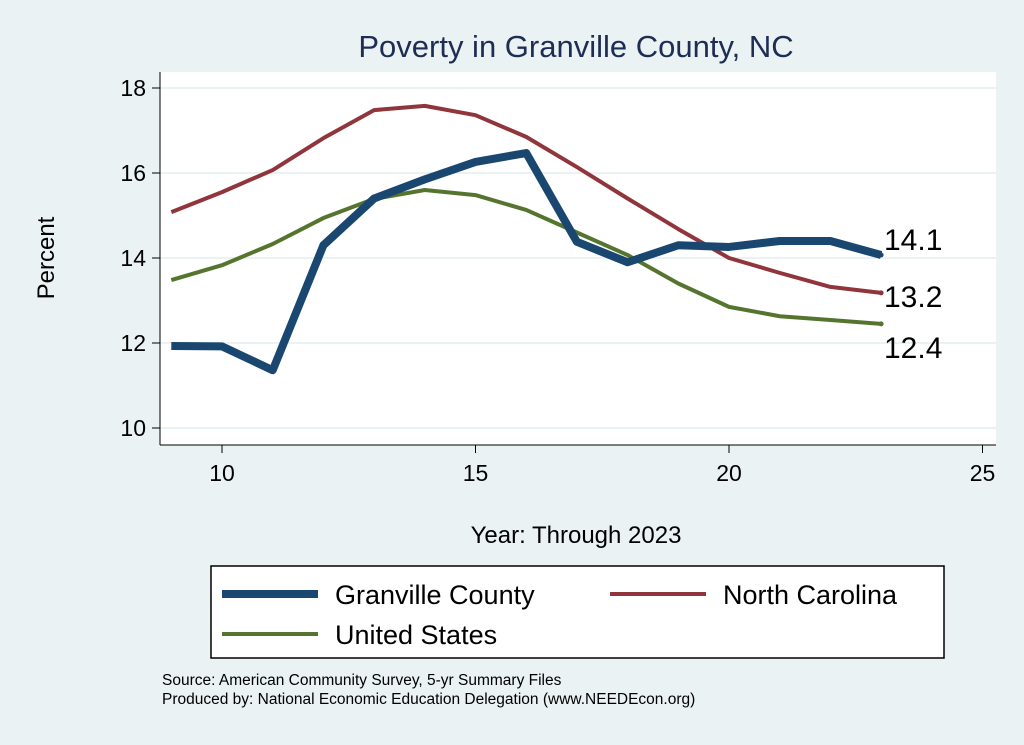 The image size is (1024, 745). Describe the element at coordinates (913, 297) in the screenshot. I see `end-value-label: 13.2` at that location.